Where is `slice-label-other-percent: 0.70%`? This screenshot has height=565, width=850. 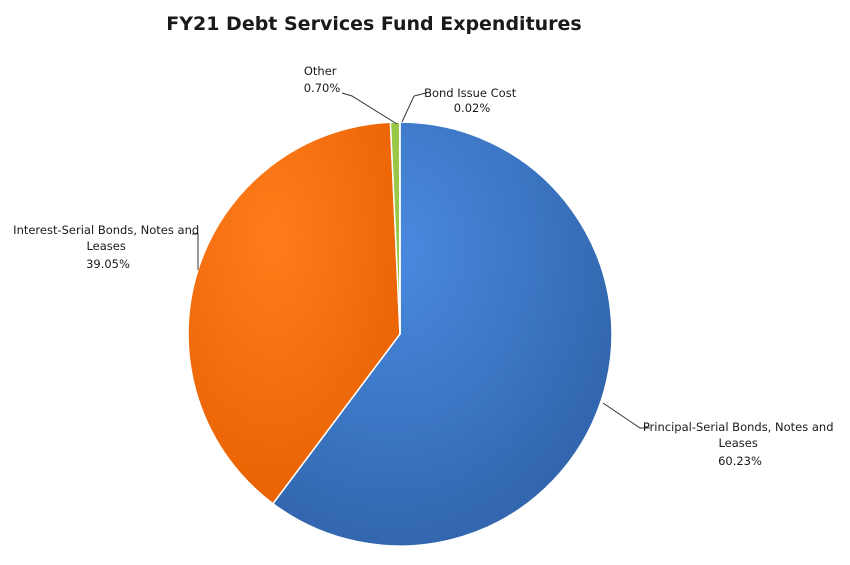
slice-label-other-percent: 0.70% is located at coordinates (322, 88).